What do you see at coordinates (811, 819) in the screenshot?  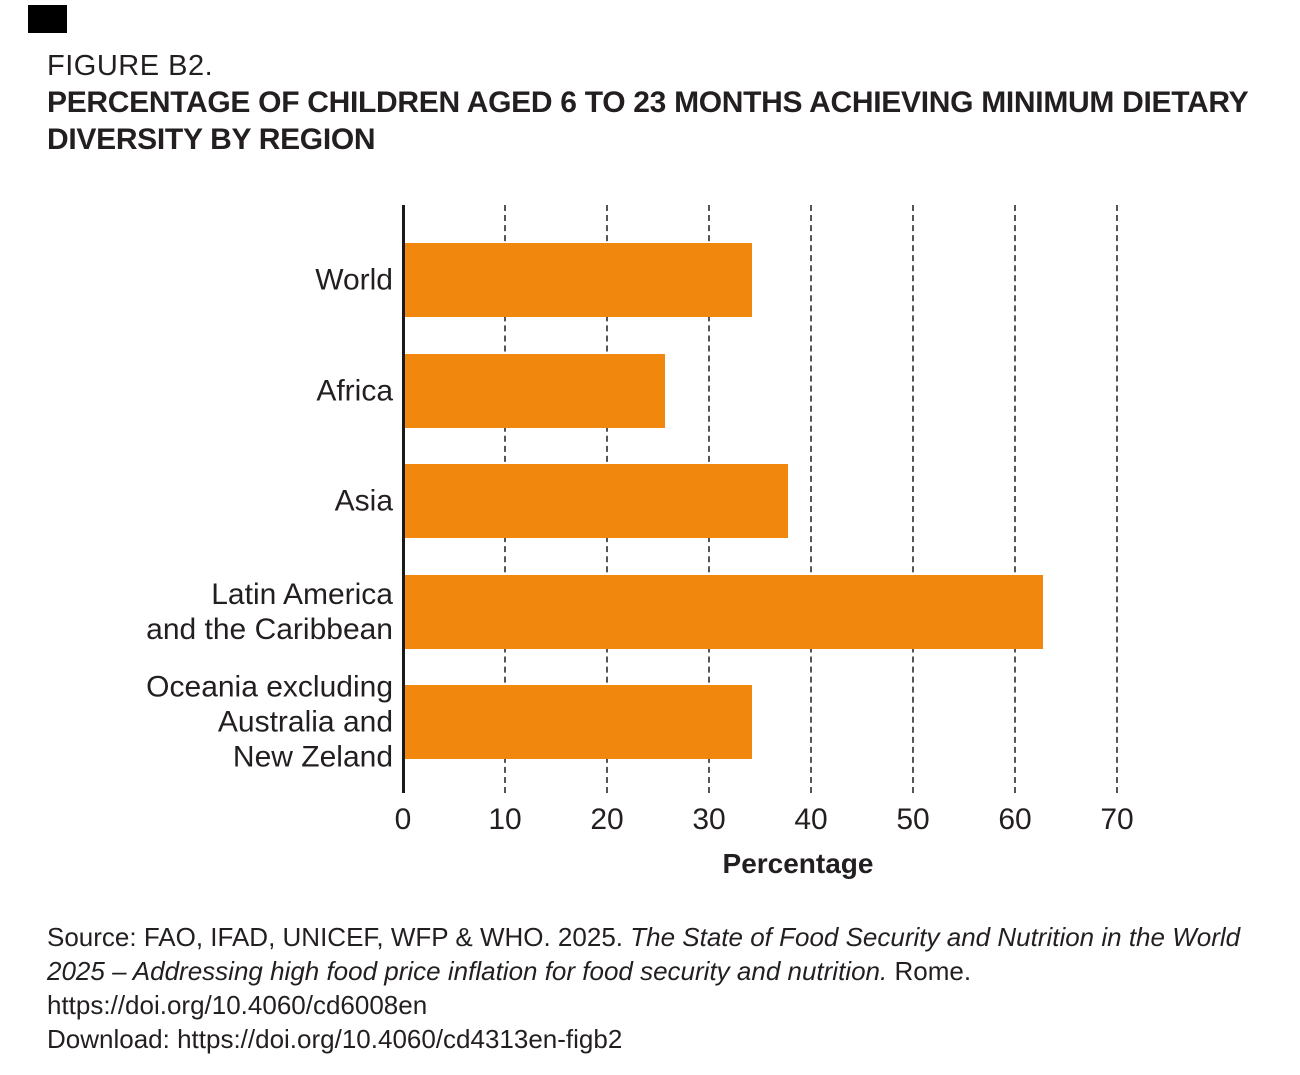 I see `x-tick-label-40: 40` at bounding box center [811, 819].